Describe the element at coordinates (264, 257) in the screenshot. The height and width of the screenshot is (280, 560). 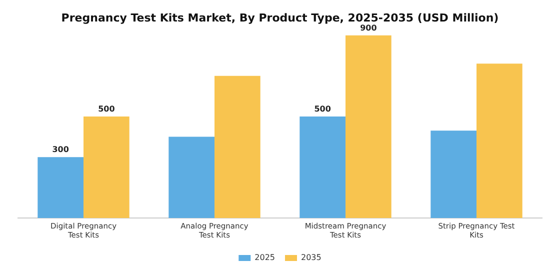
I see `legend-label: 2025` at that location.